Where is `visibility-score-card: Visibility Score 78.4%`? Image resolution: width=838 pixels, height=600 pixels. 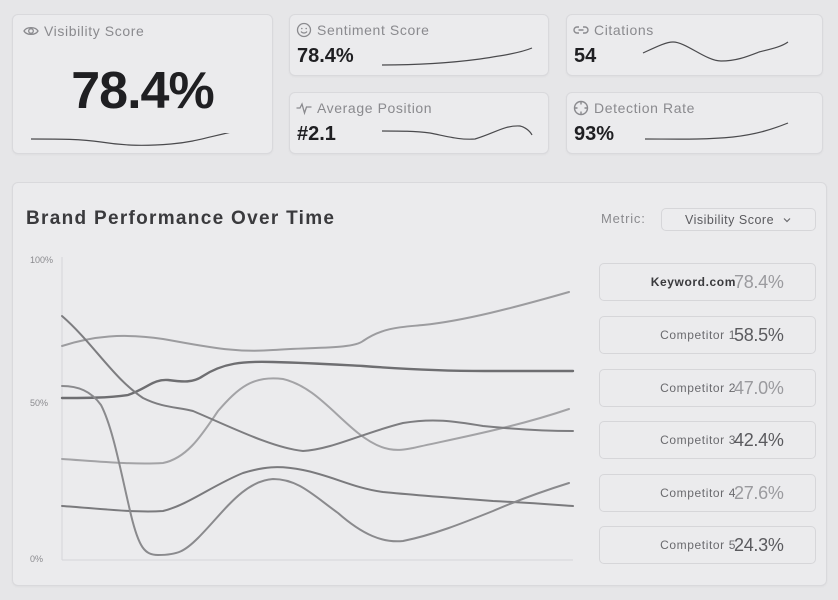 visibility-score-card: Visibility Score 78.4% is located at coordinates (142, 84).